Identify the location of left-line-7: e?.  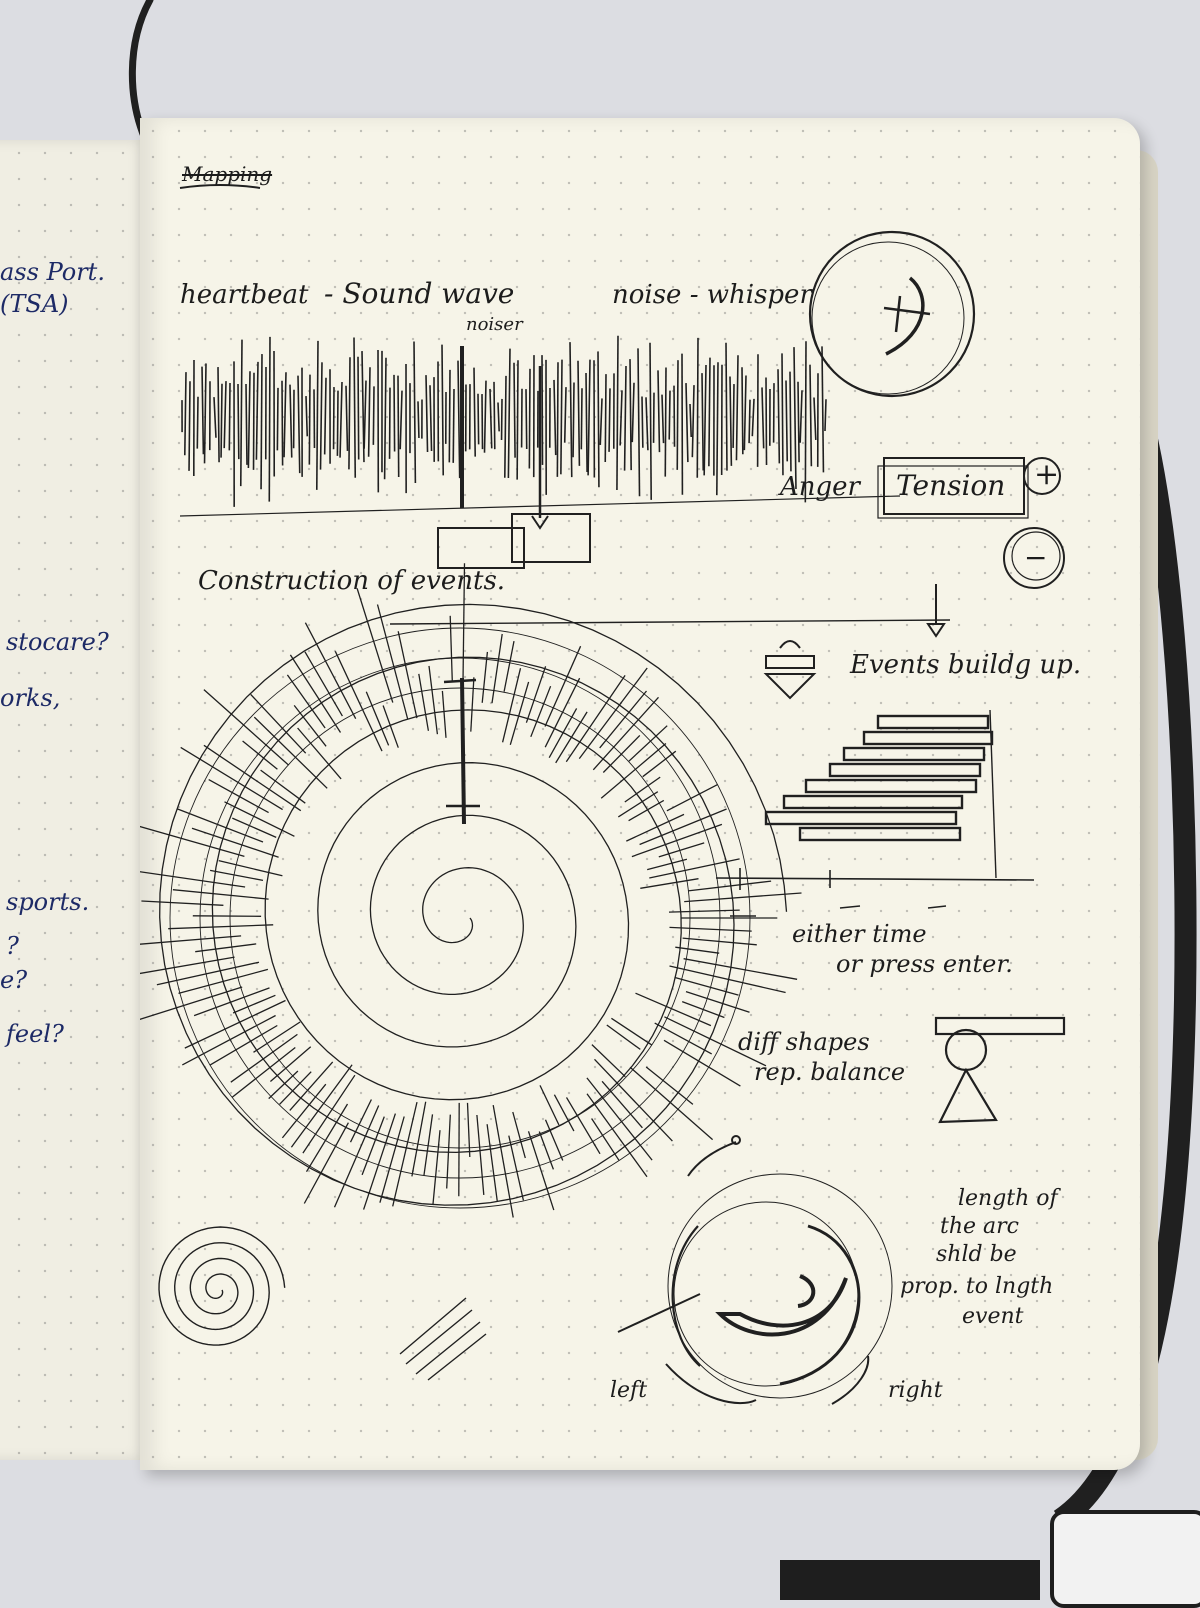
(13, 980).